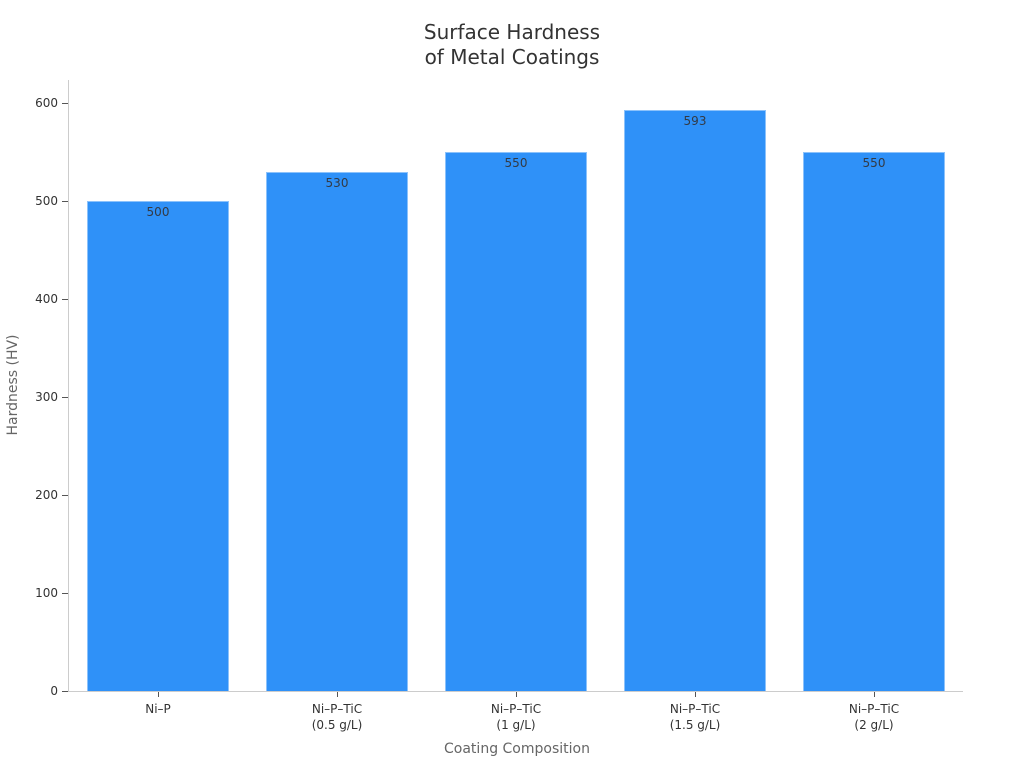 The height and width of the screenshot is (768, 1024). I want to click on x-tick-label: Ni–P–TiC (1 g/L), so click(516, 717).